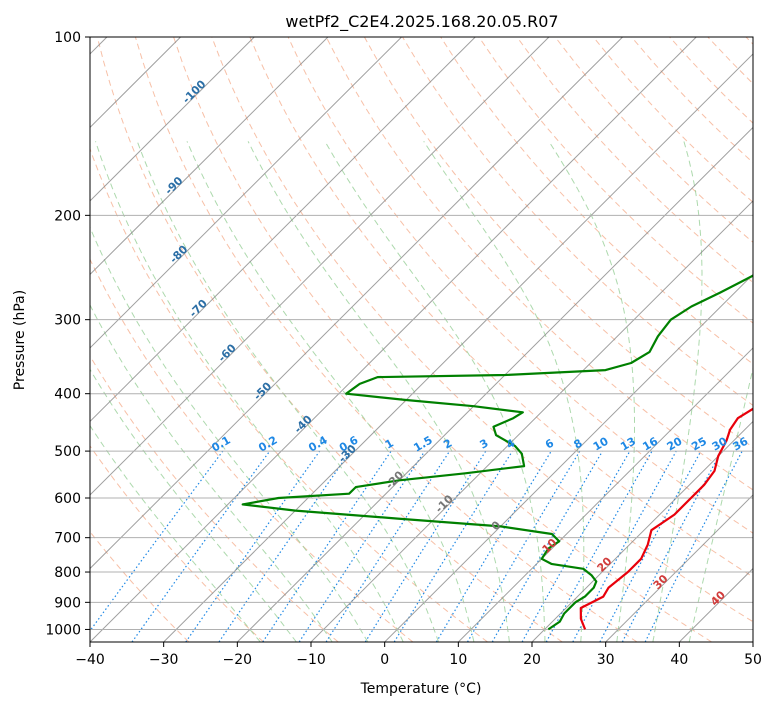  Describe the element at coordinates (67, 216) in the screenshot. I see `y-tick-label: 200` at that location.